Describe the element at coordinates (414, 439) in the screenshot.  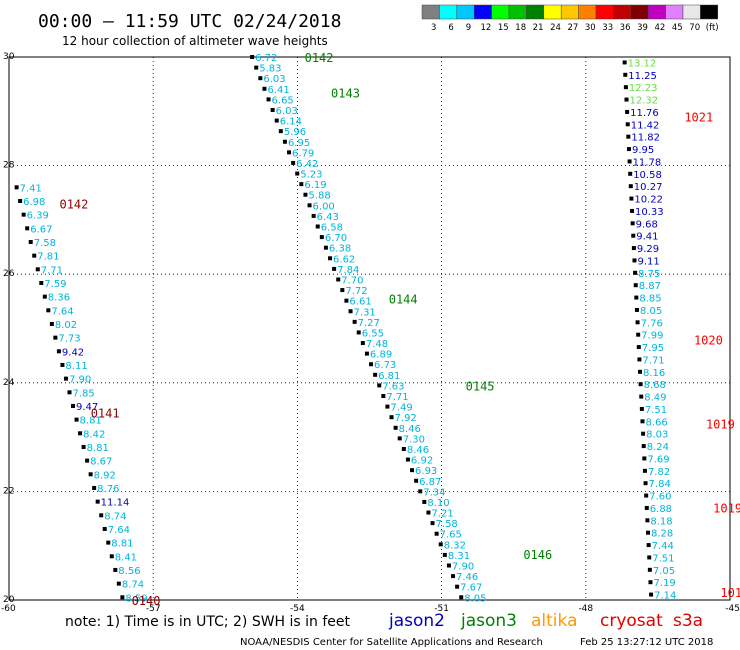
I see `swh-value: 7.30` at that location.